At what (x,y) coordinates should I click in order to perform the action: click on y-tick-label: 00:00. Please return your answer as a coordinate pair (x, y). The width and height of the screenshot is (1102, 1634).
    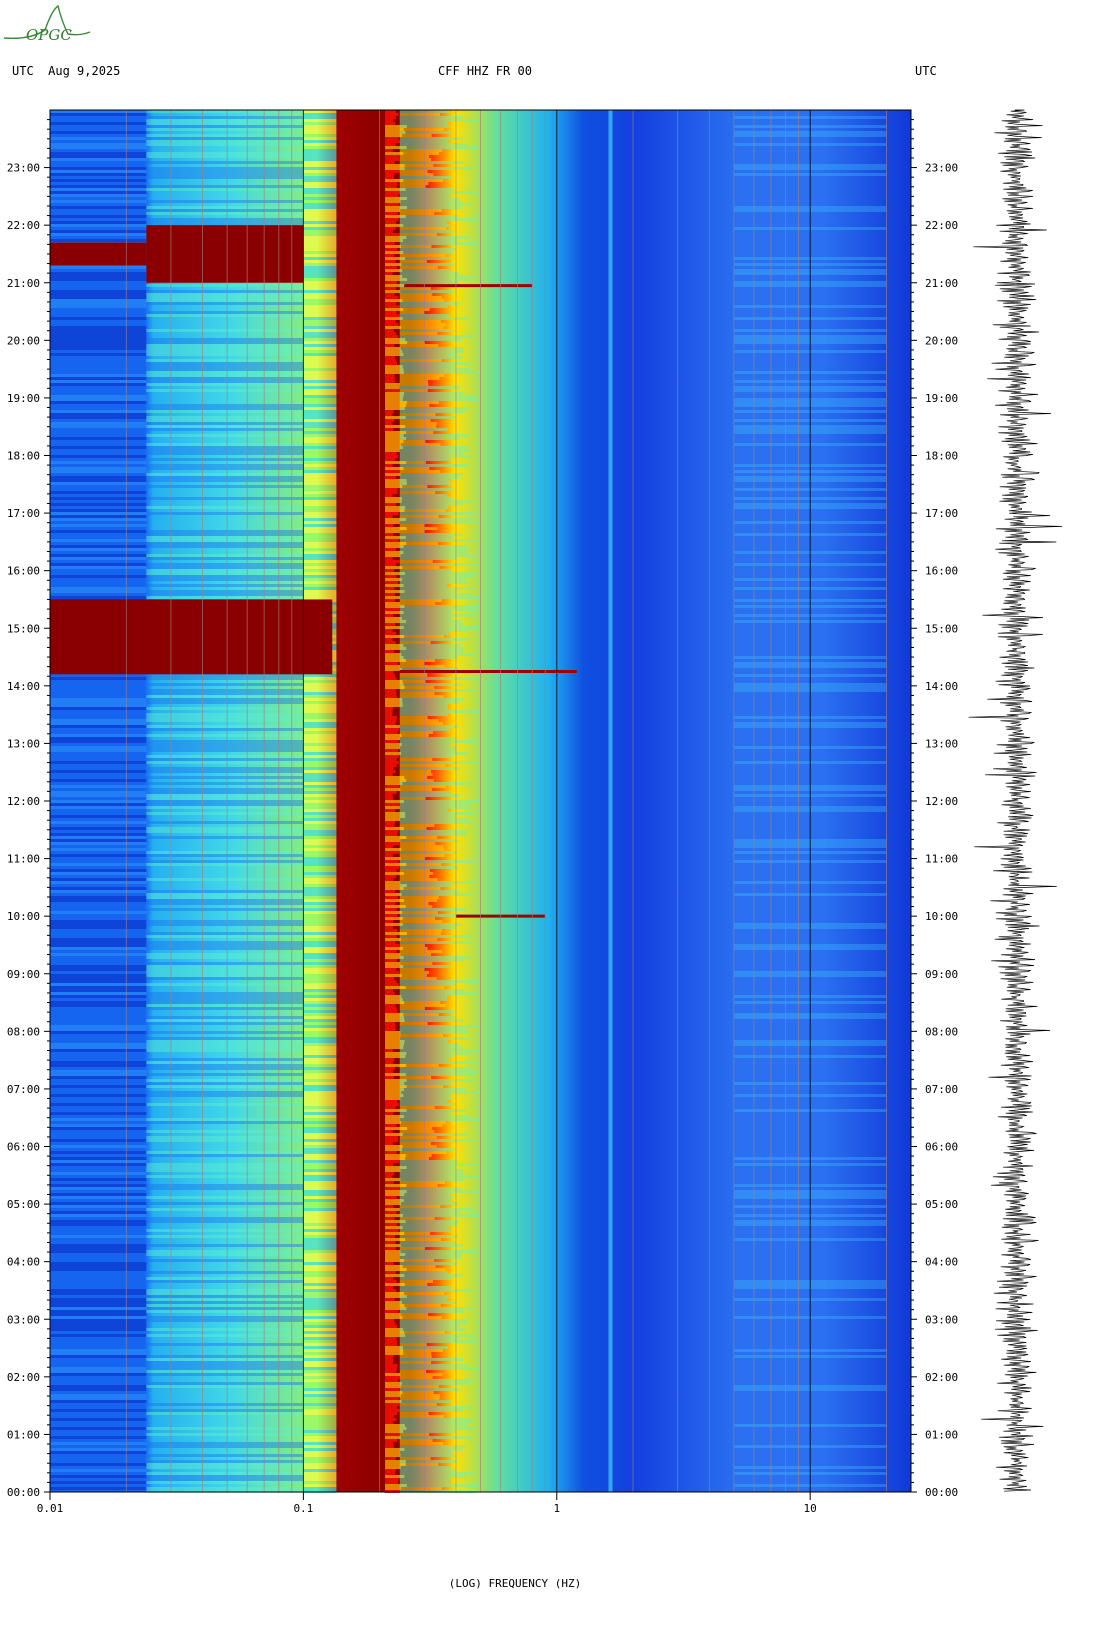
    Looking at the image, I should click on (941, 1492).